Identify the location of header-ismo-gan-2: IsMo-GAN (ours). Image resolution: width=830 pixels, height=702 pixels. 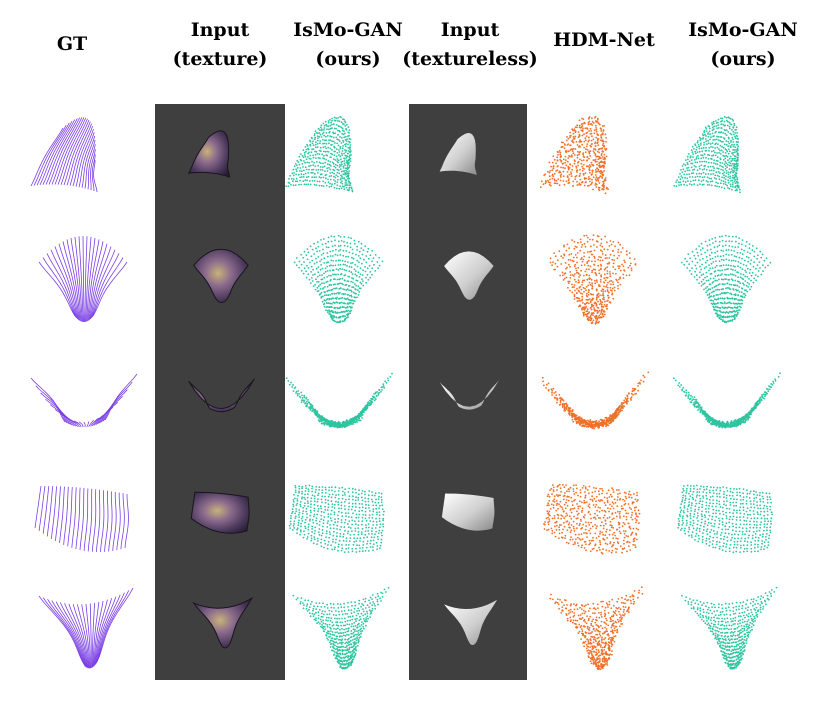
(743, 45).